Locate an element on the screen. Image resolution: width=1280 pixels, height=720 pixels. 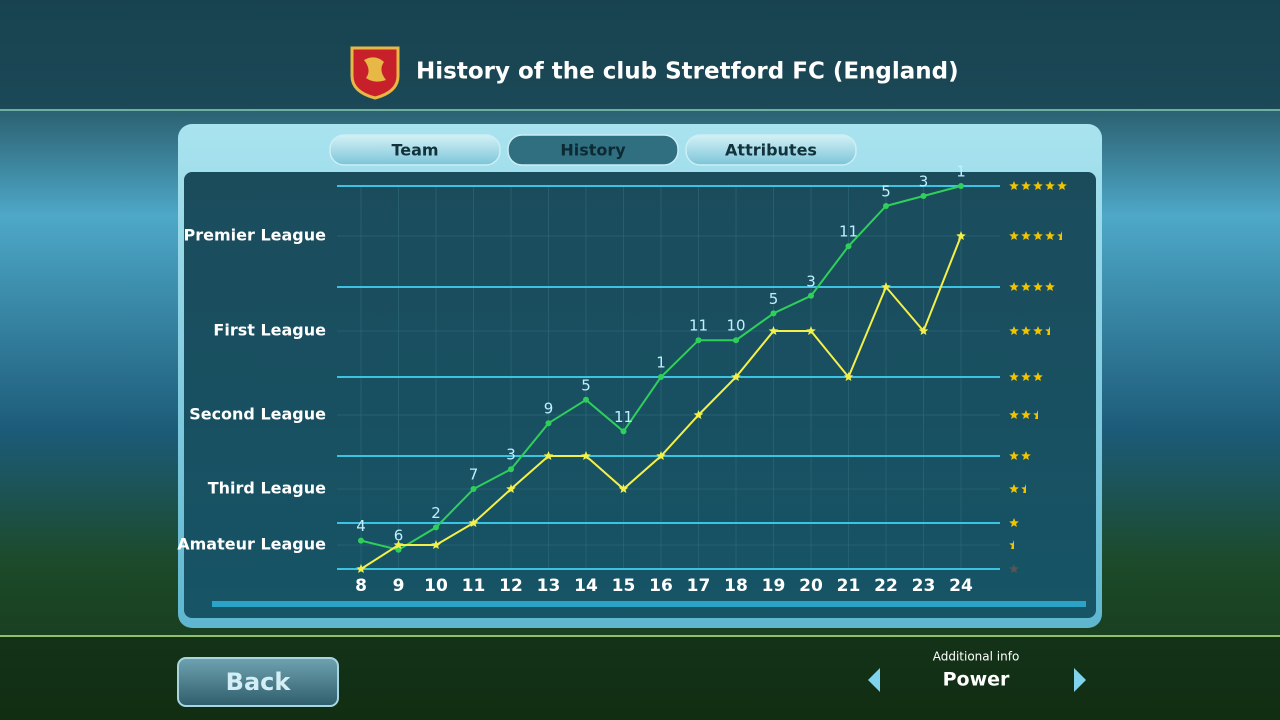
x-tick-label: 12 is located at coordinates (511, 586).